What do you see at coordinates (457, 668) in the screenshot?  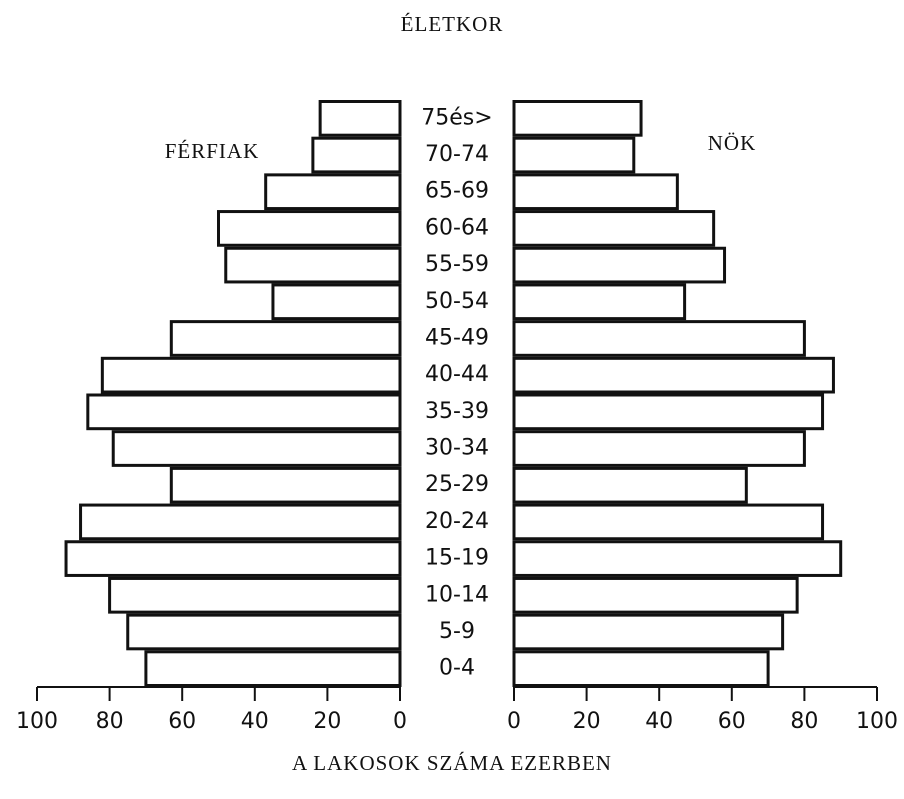 I see `category-label: 0-4` at bounding box center [457, 668].